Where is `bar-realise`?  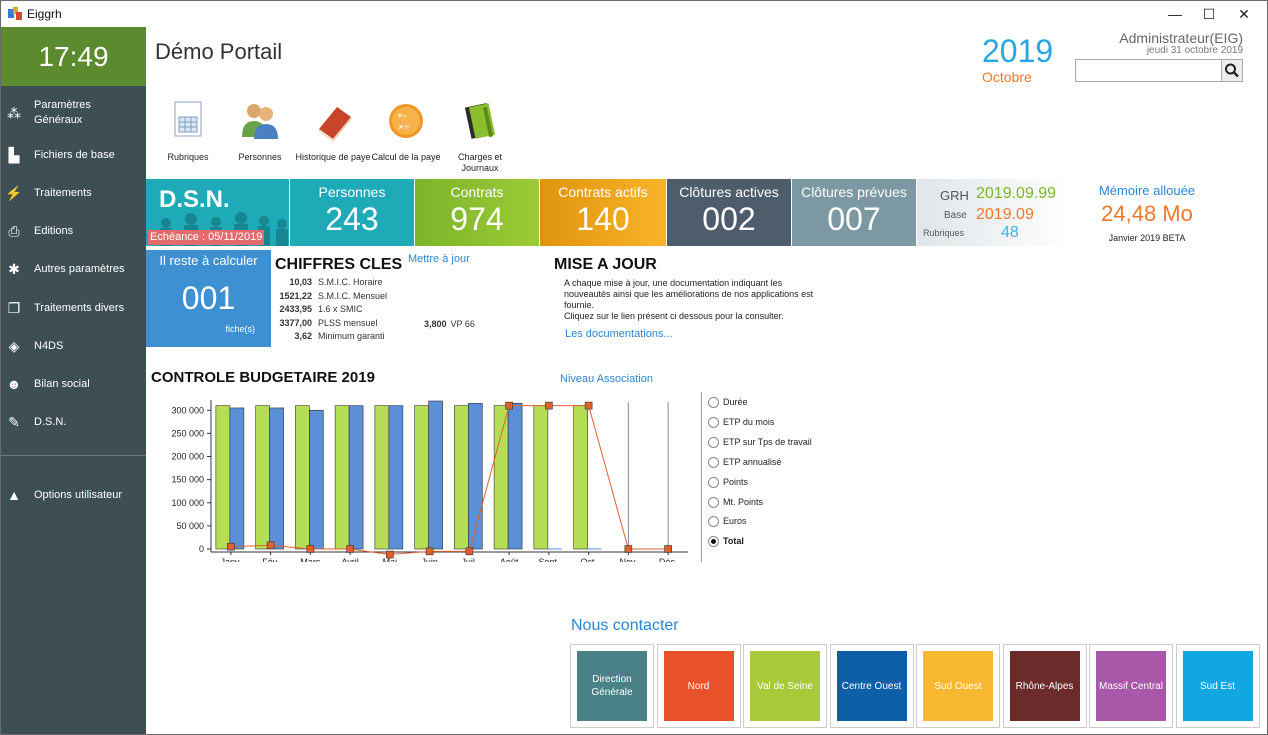
bar-realise is located at coordinates (316, 479).